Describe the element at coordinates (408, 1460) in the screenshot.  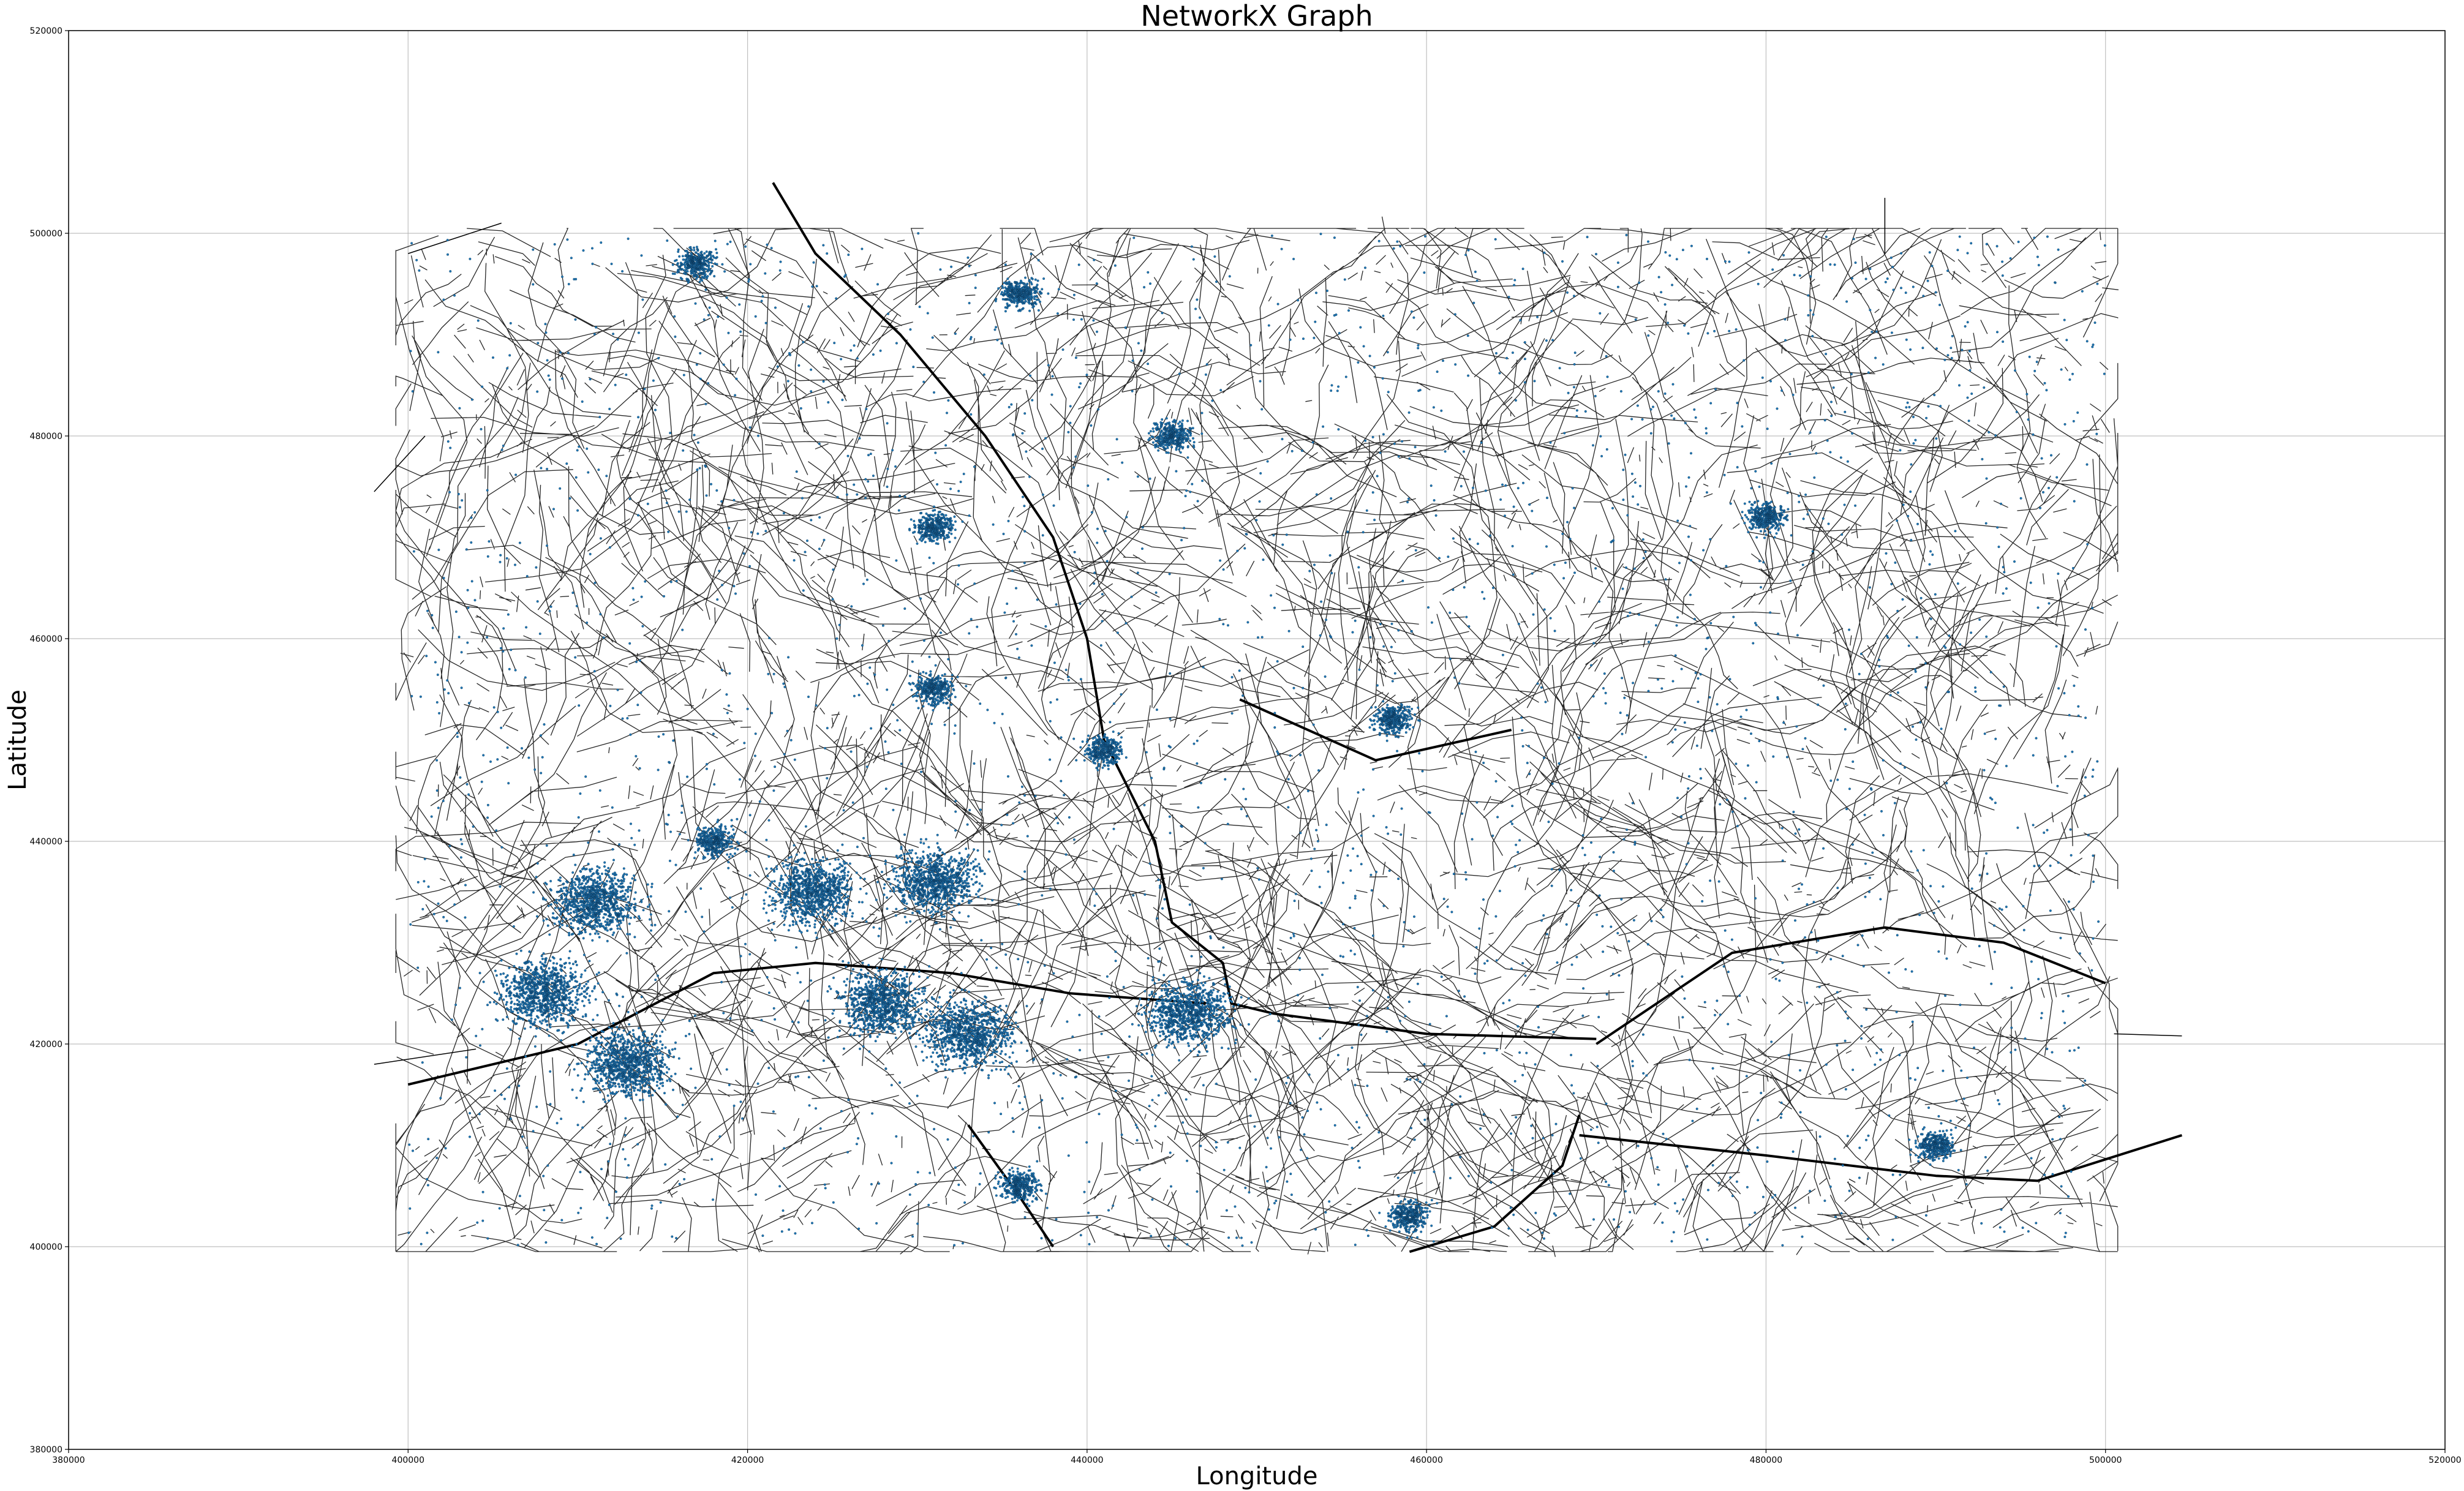
I see `x-tick-label: 400000` at that location.